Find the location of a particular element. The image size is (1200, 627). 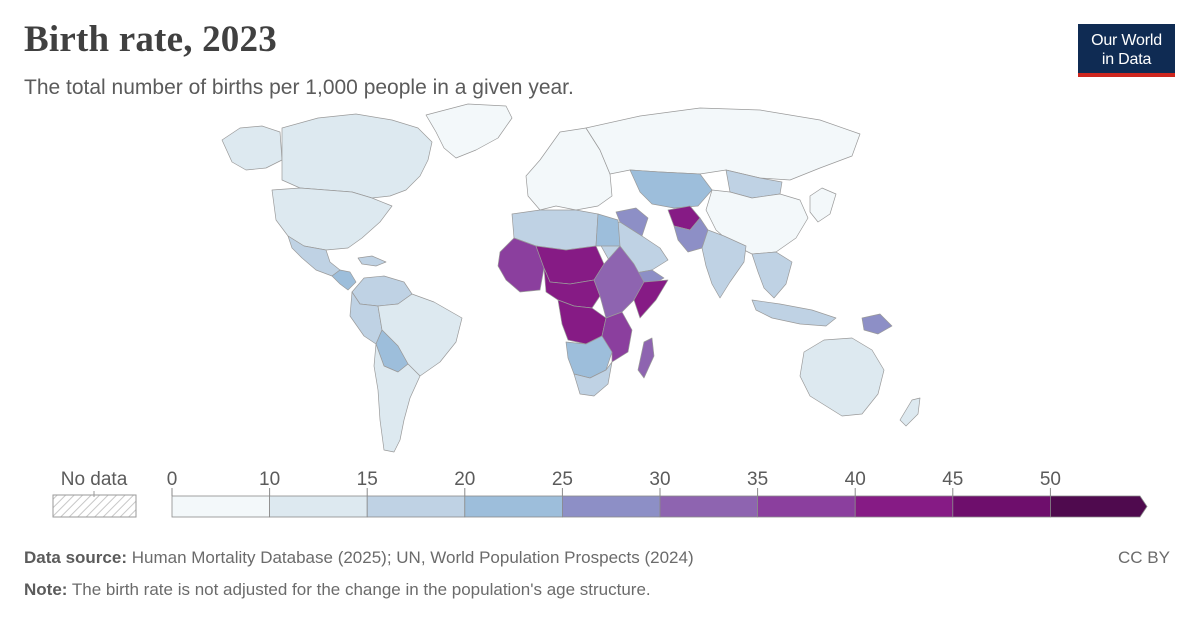

our-world-in-data-logo: Our World in Data is located at coordinates (1126, 50).